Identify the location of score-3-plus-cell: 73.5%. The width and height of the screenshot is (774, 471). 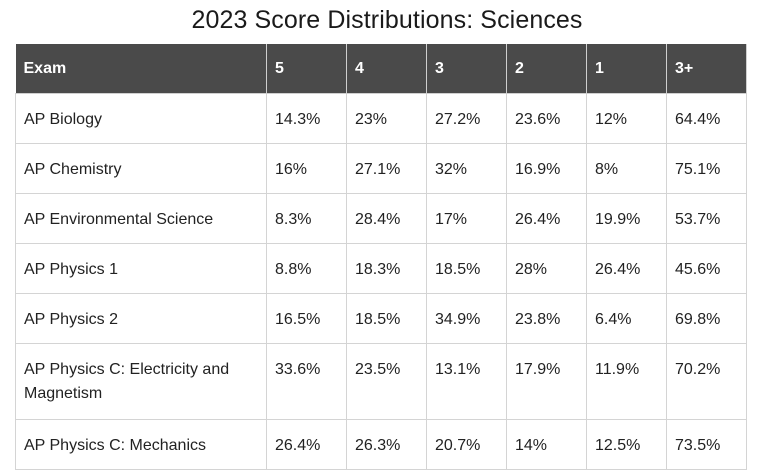
(706, 444).